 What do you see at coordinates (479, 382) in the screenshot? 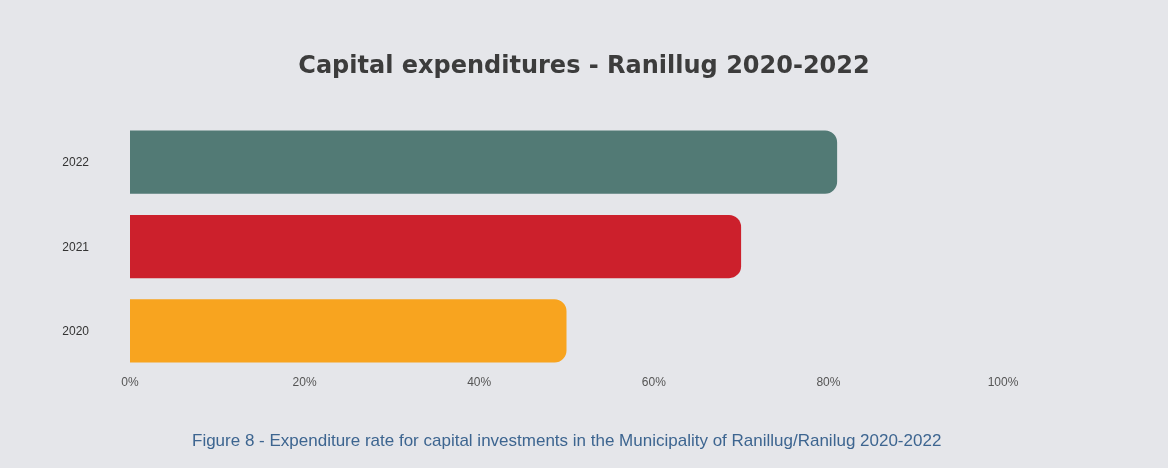
I see `x-tick-label: 40%` at bounding box center [479, 382].